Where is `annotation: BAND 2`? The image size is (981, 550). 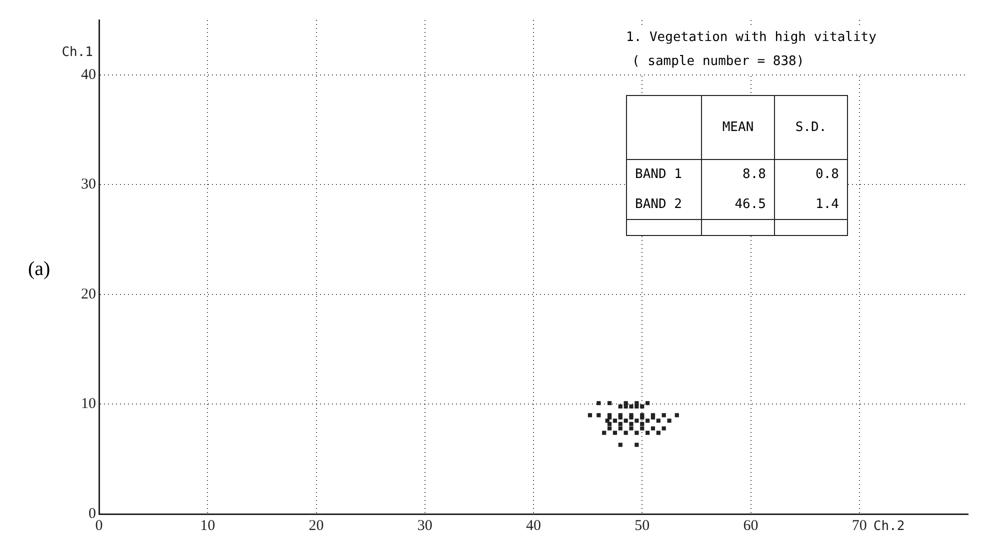 annotation: BAND 2 is located at coordinates (664, 205).